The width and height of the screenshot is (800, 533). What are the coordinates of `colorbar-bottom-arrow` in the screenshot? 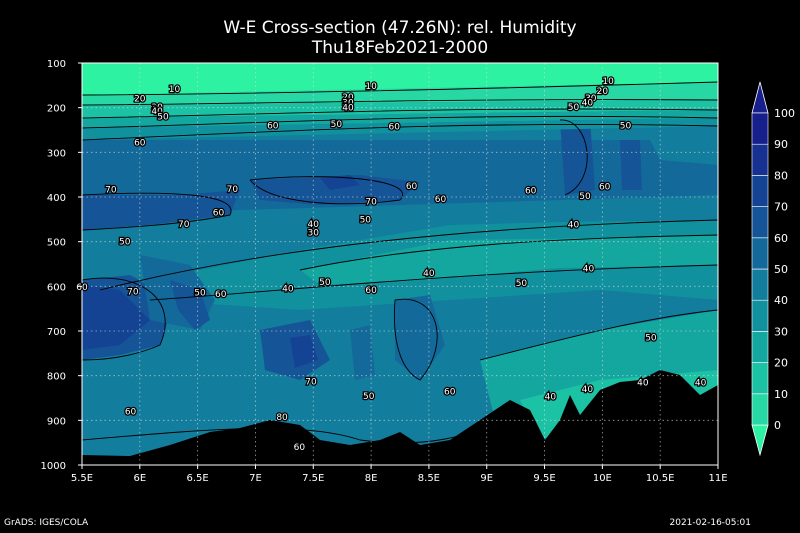 It's located at (760, 440).